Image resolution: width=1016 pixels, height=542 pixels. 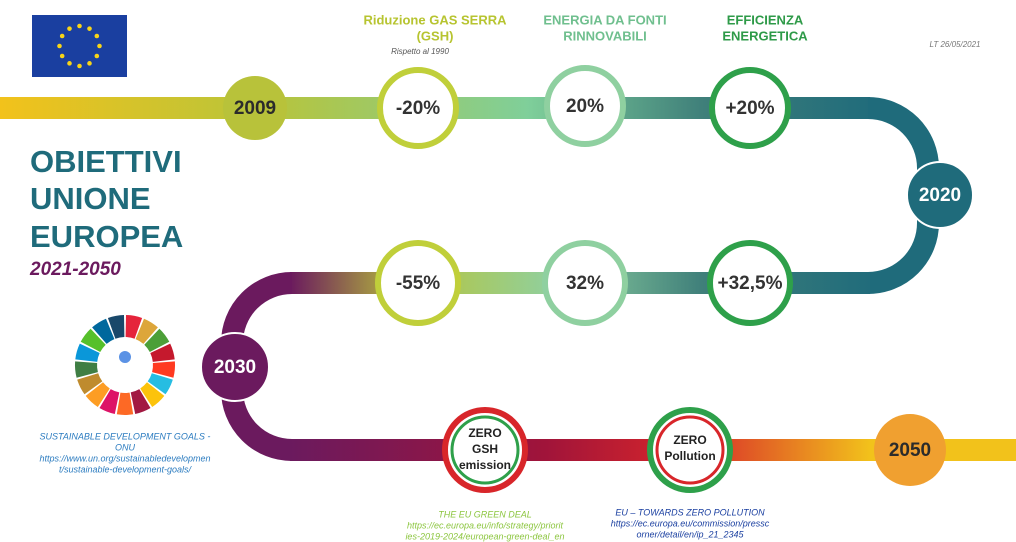 I want to click on date: LT 26/05/2021, so click(x=954, y=44).